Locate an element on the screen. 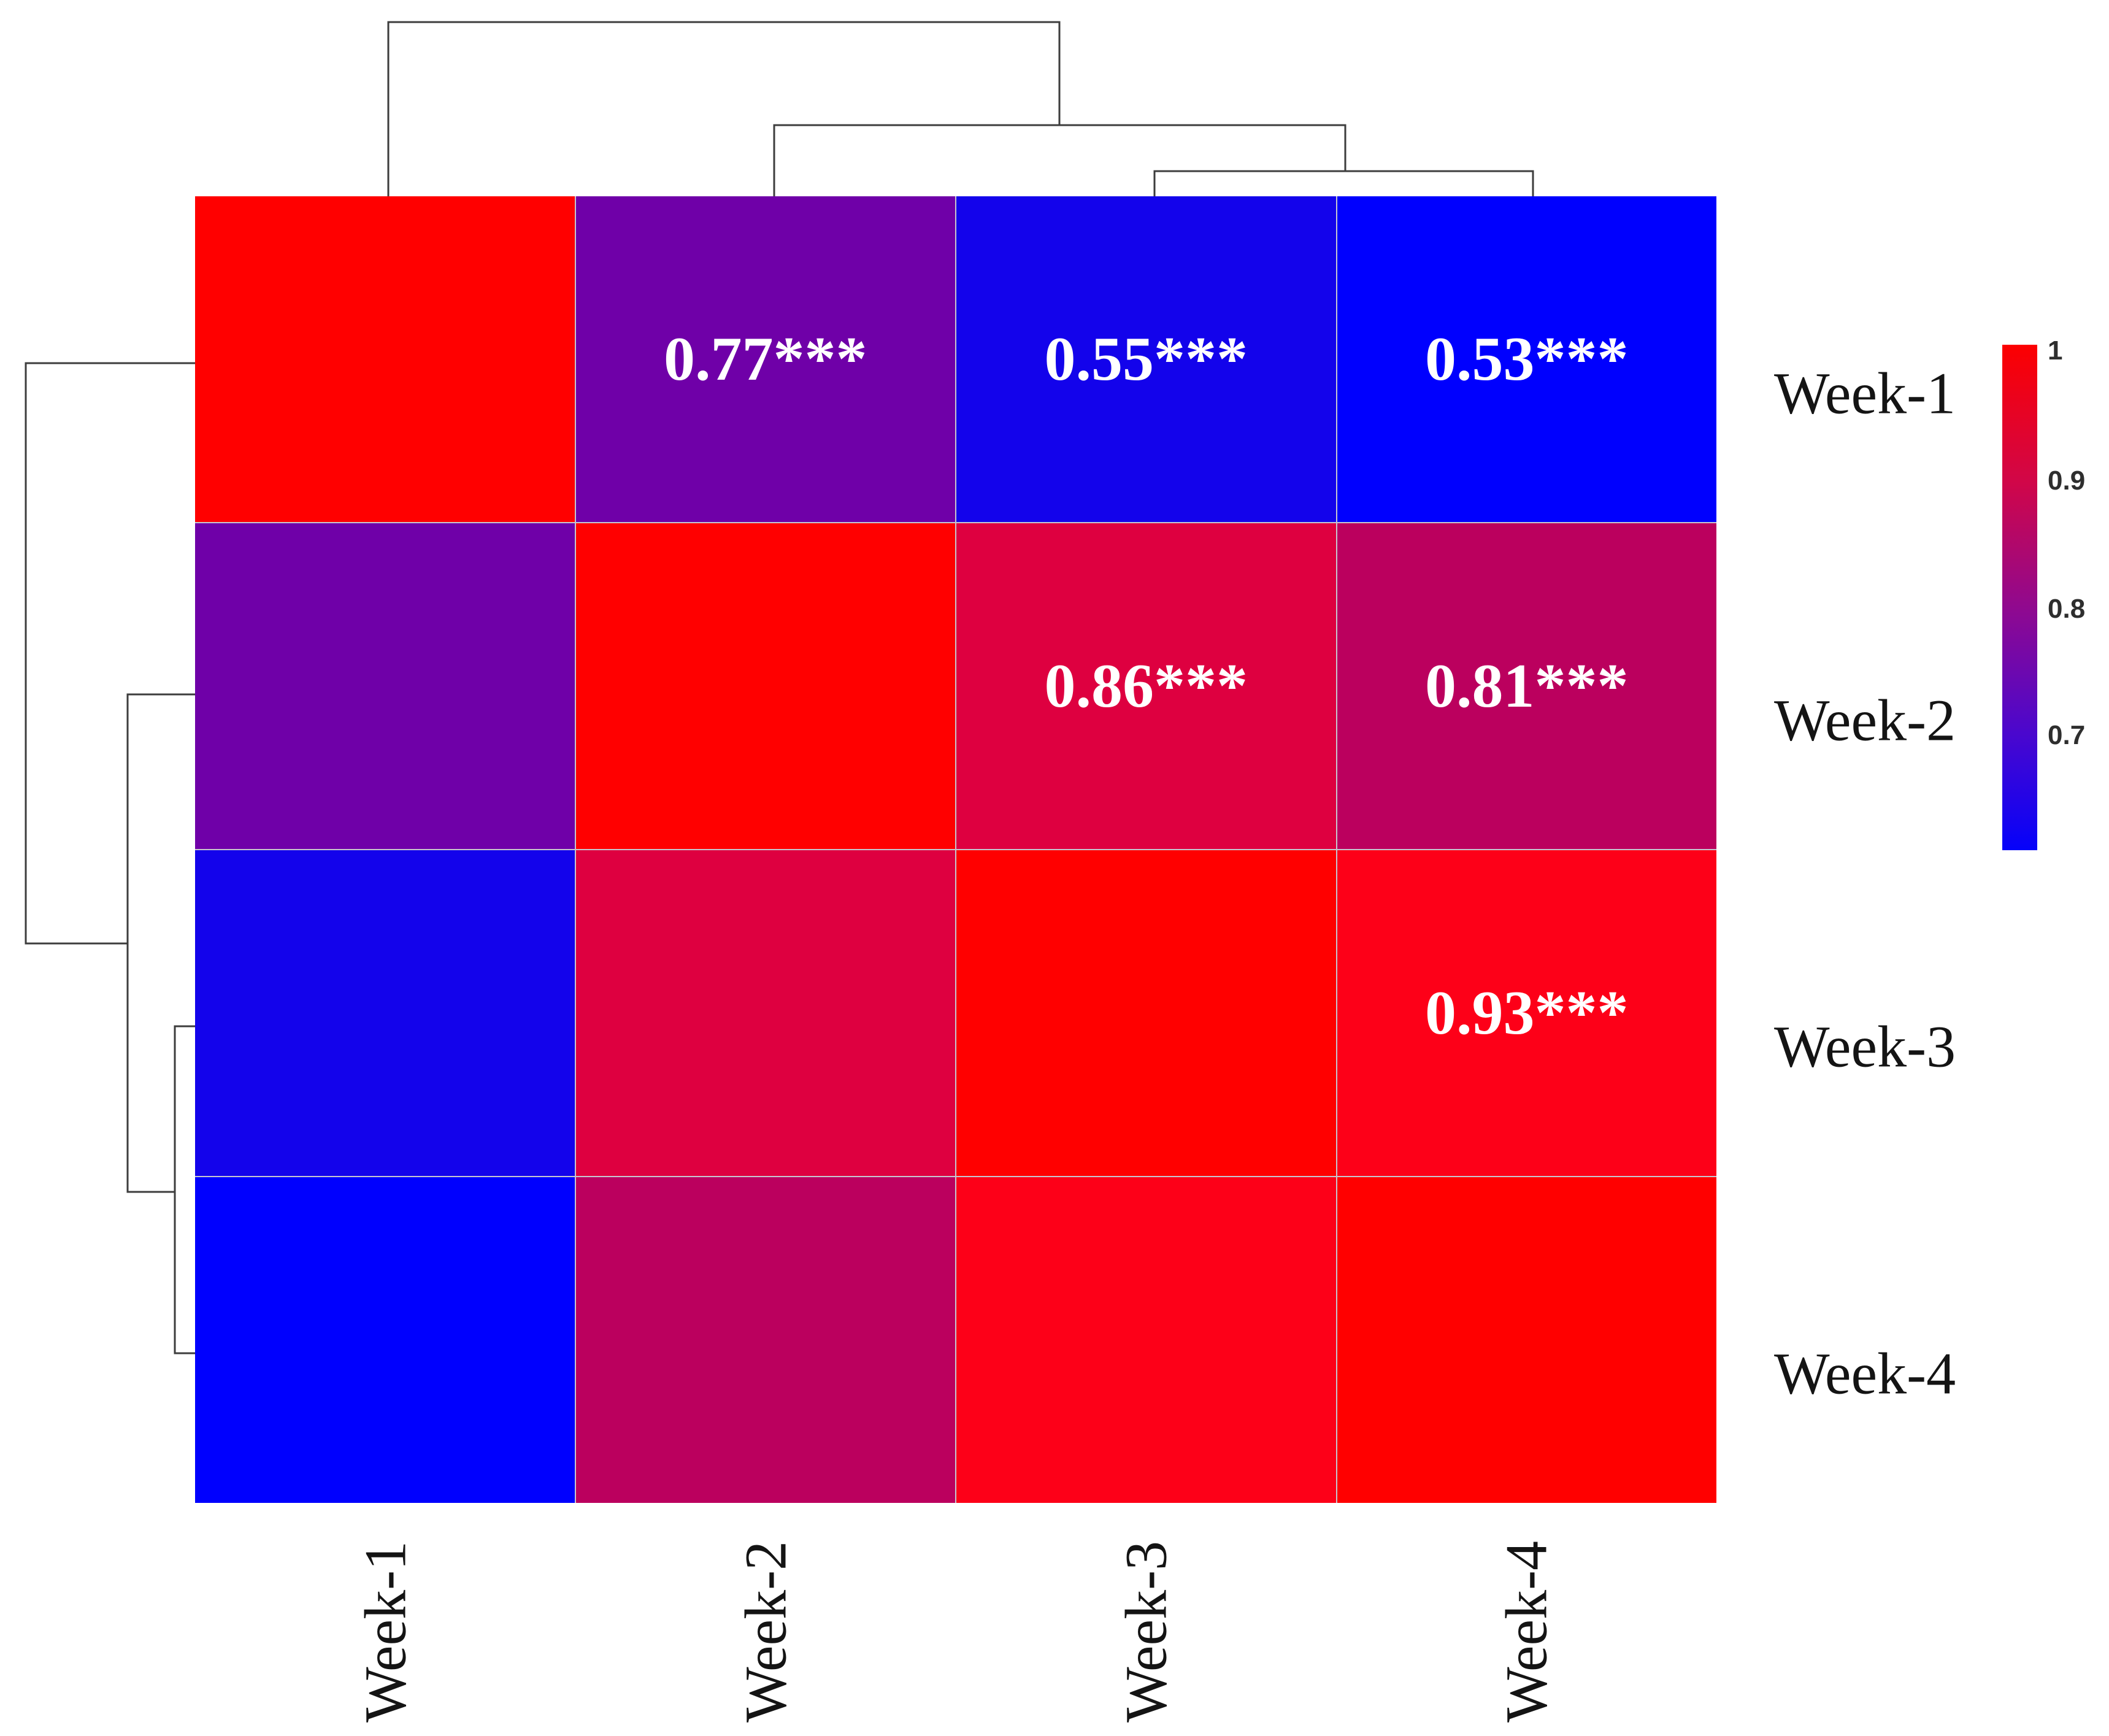 The width and height of the screenshot is (2109, 1736). heatmap-cell-Week-1-Week-3: 0.55*** is located at coordinates (1146, 359).